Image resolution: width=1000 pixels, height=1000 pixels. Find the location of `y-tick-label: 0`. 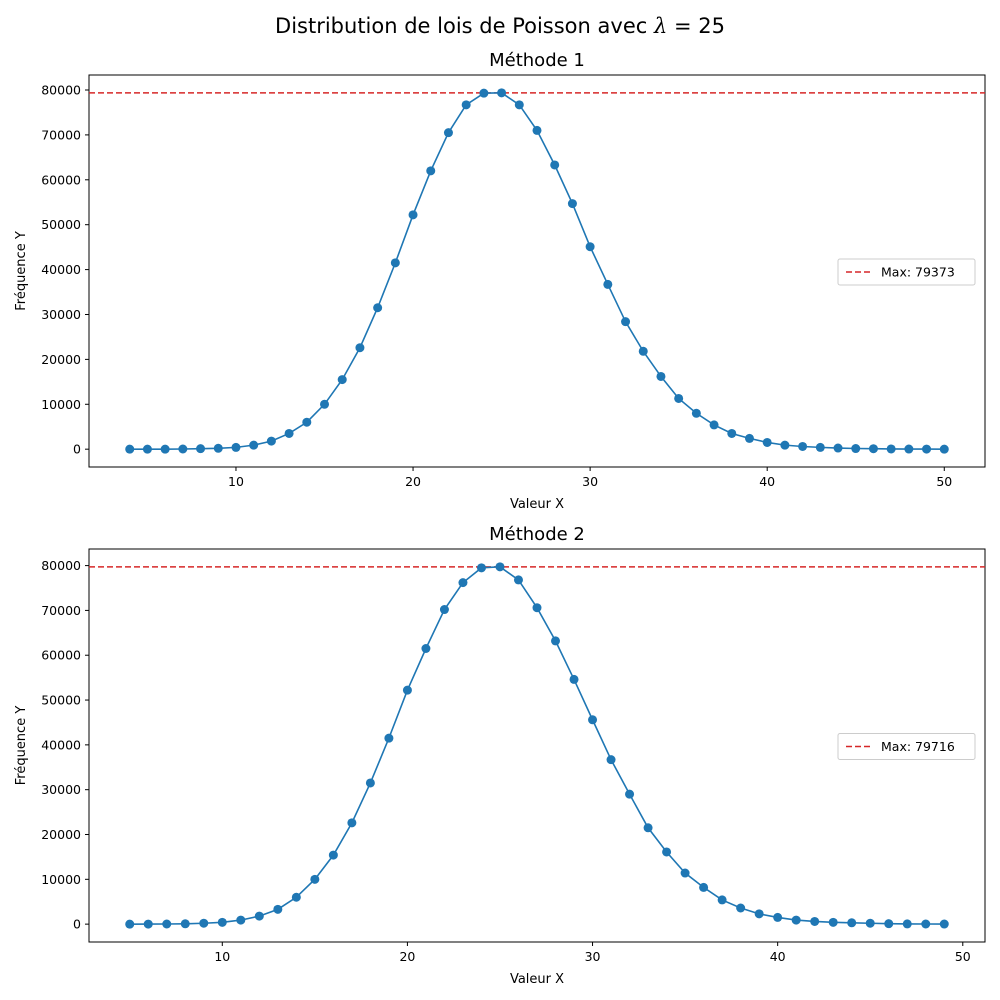

y-tick-label: 0 is located at coordinates (77, 924).